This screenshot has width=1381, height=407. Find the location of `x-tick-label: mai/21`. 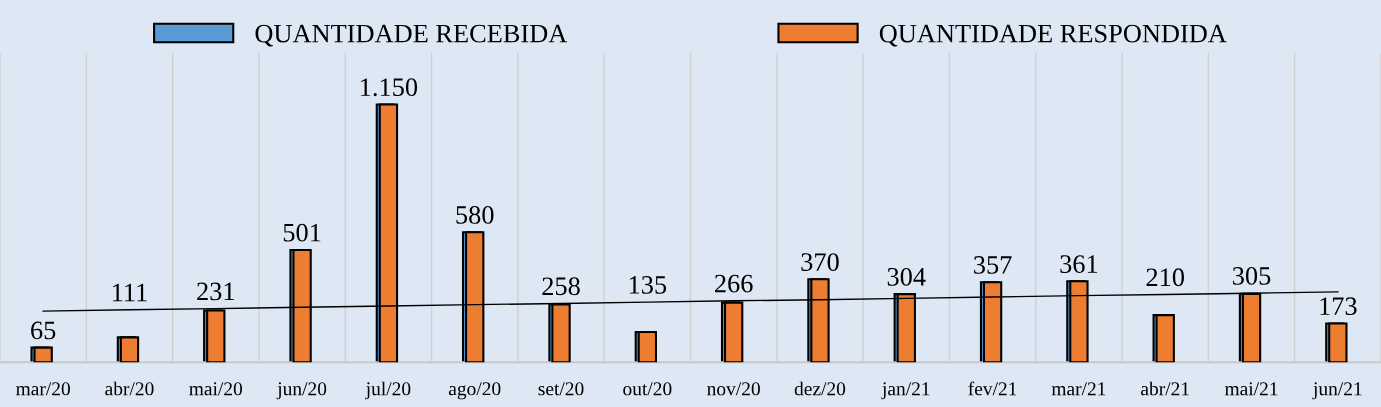

x-tick-label: mai/21 is located at coordinates (1251, 389).